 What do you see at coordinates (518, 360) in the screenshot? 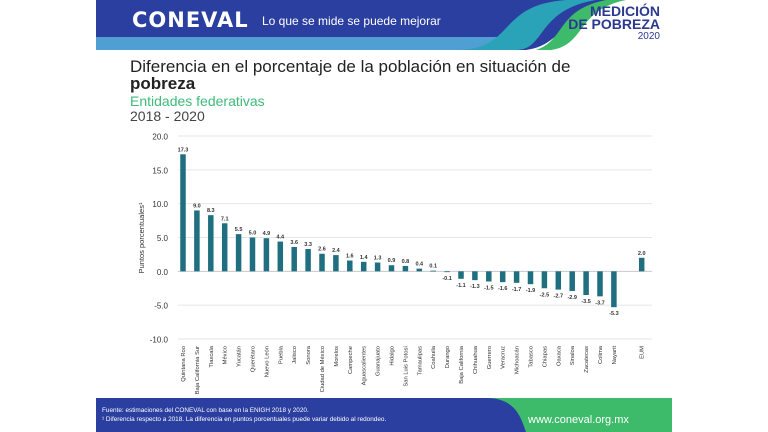
I see `x-tick-label: Michoacán` at bounding box center [518, 360].